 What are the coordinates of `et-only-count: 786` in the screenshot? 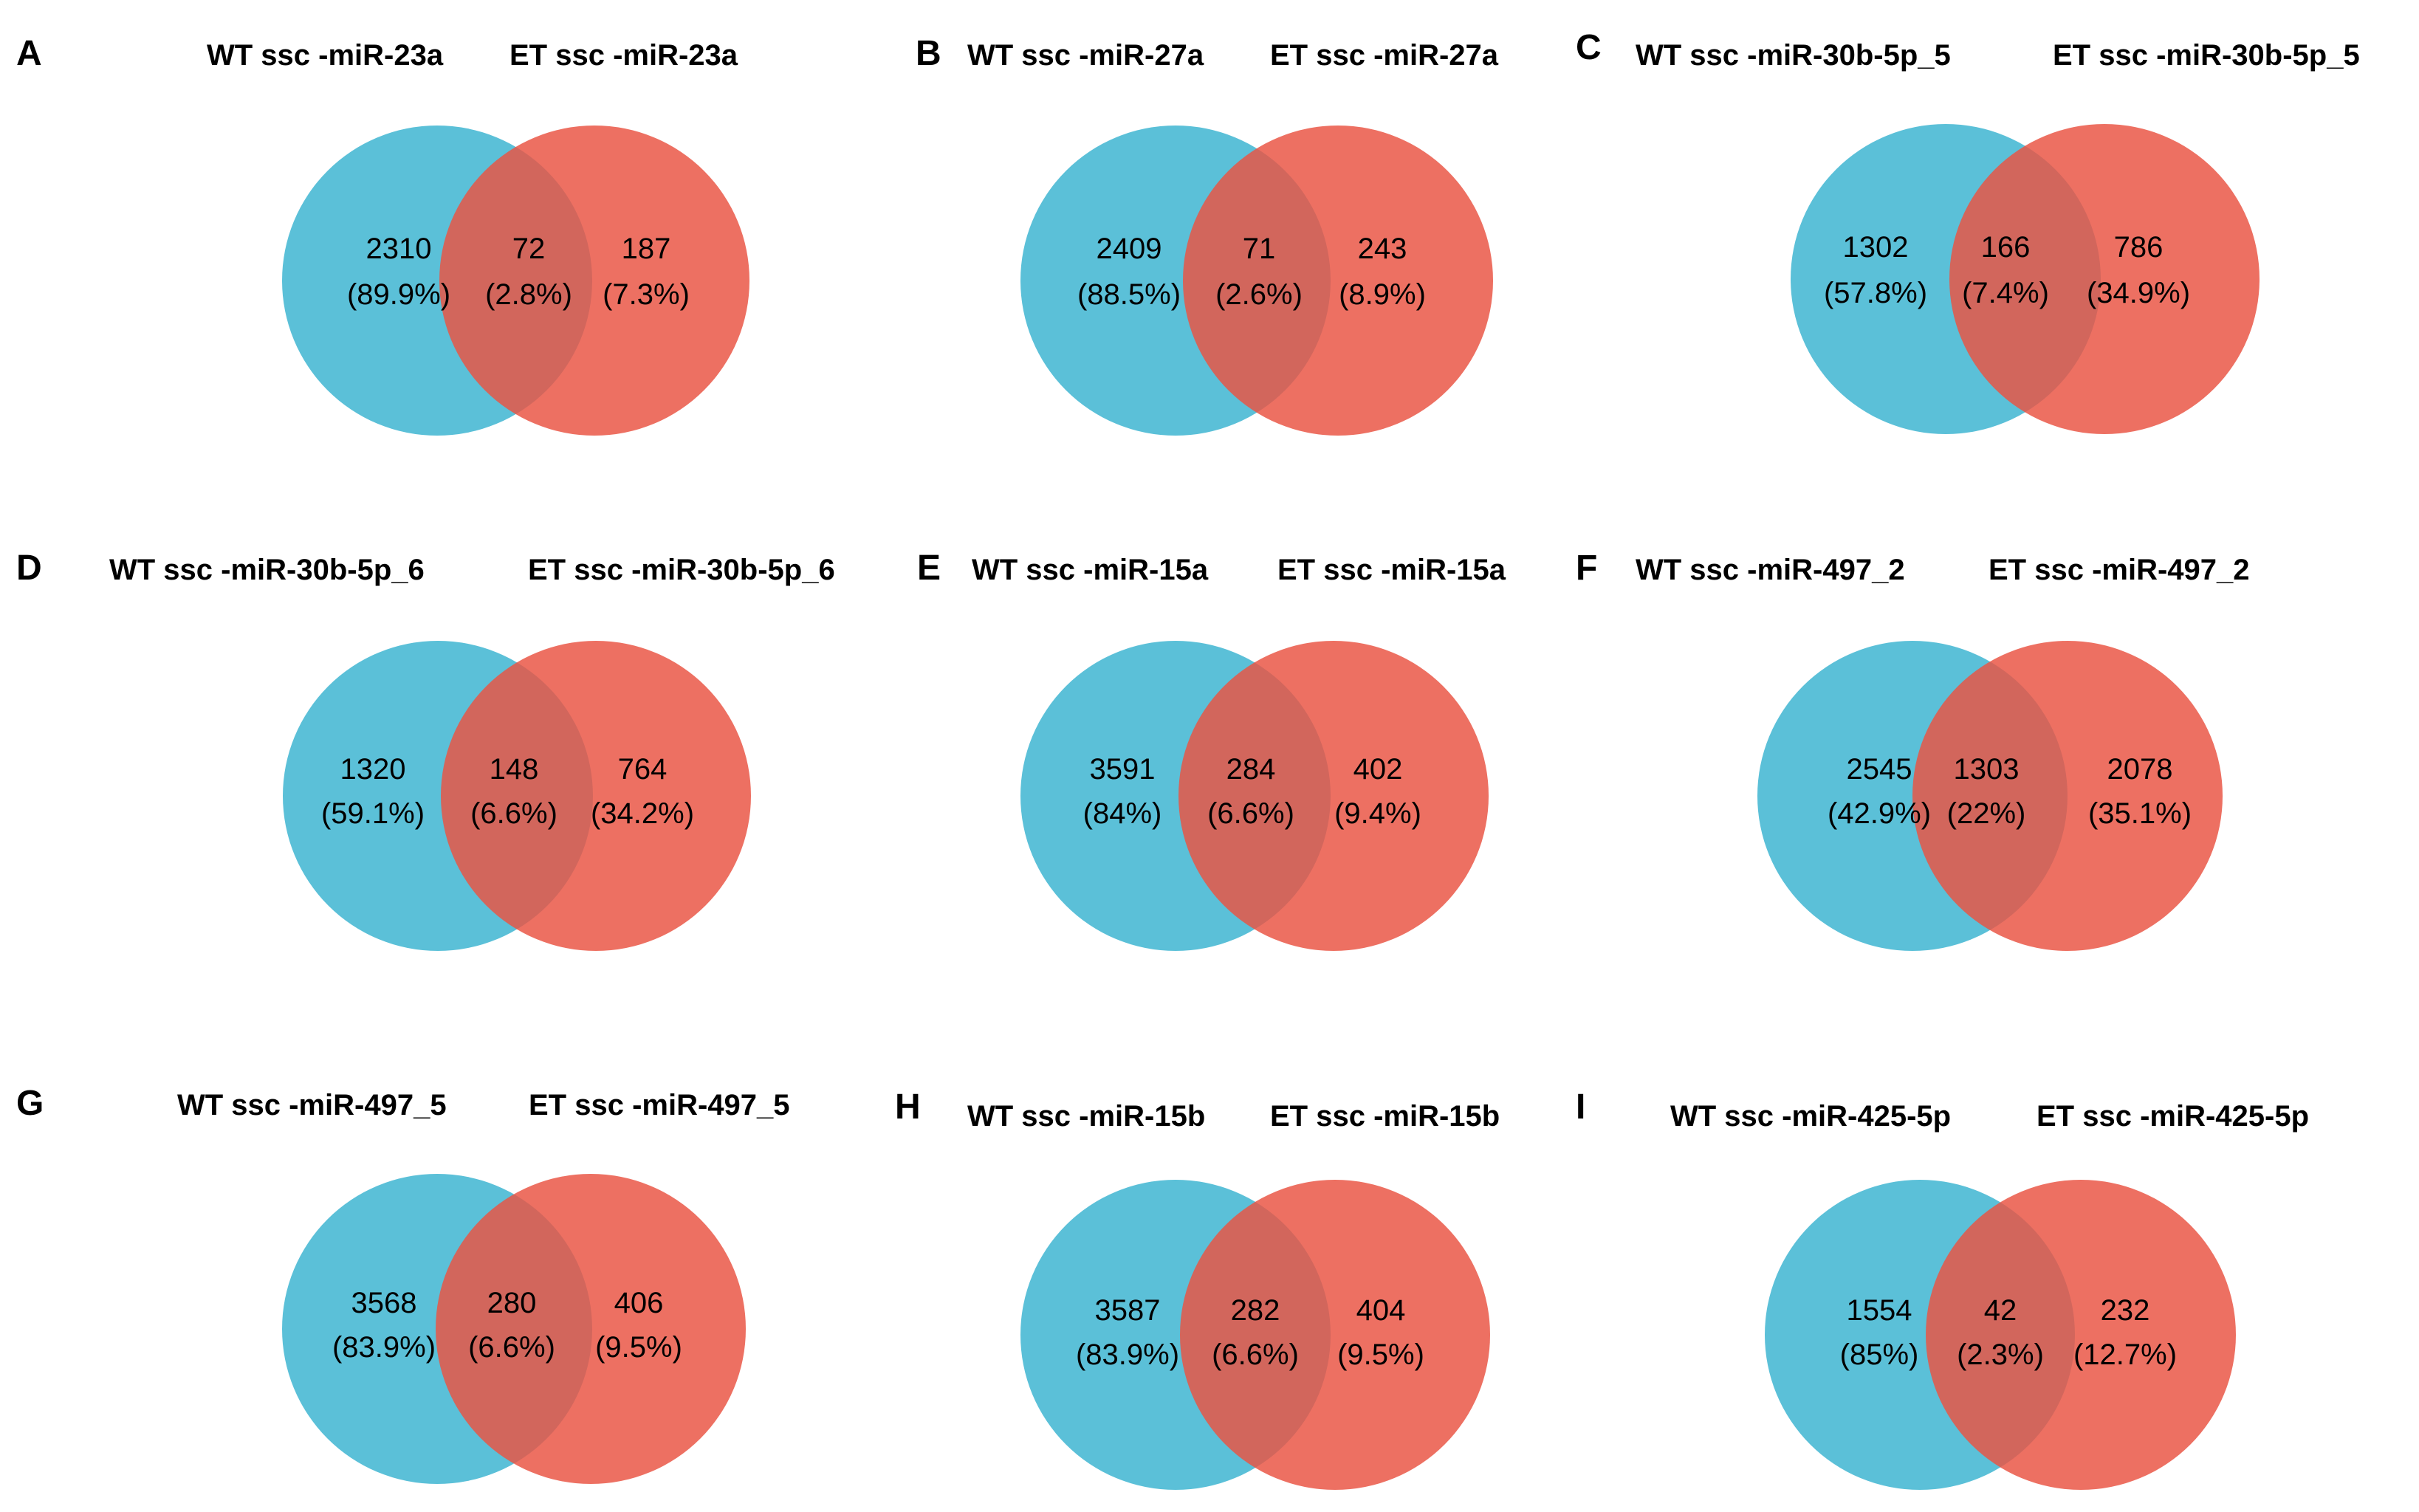 It's located at (2139, 247).